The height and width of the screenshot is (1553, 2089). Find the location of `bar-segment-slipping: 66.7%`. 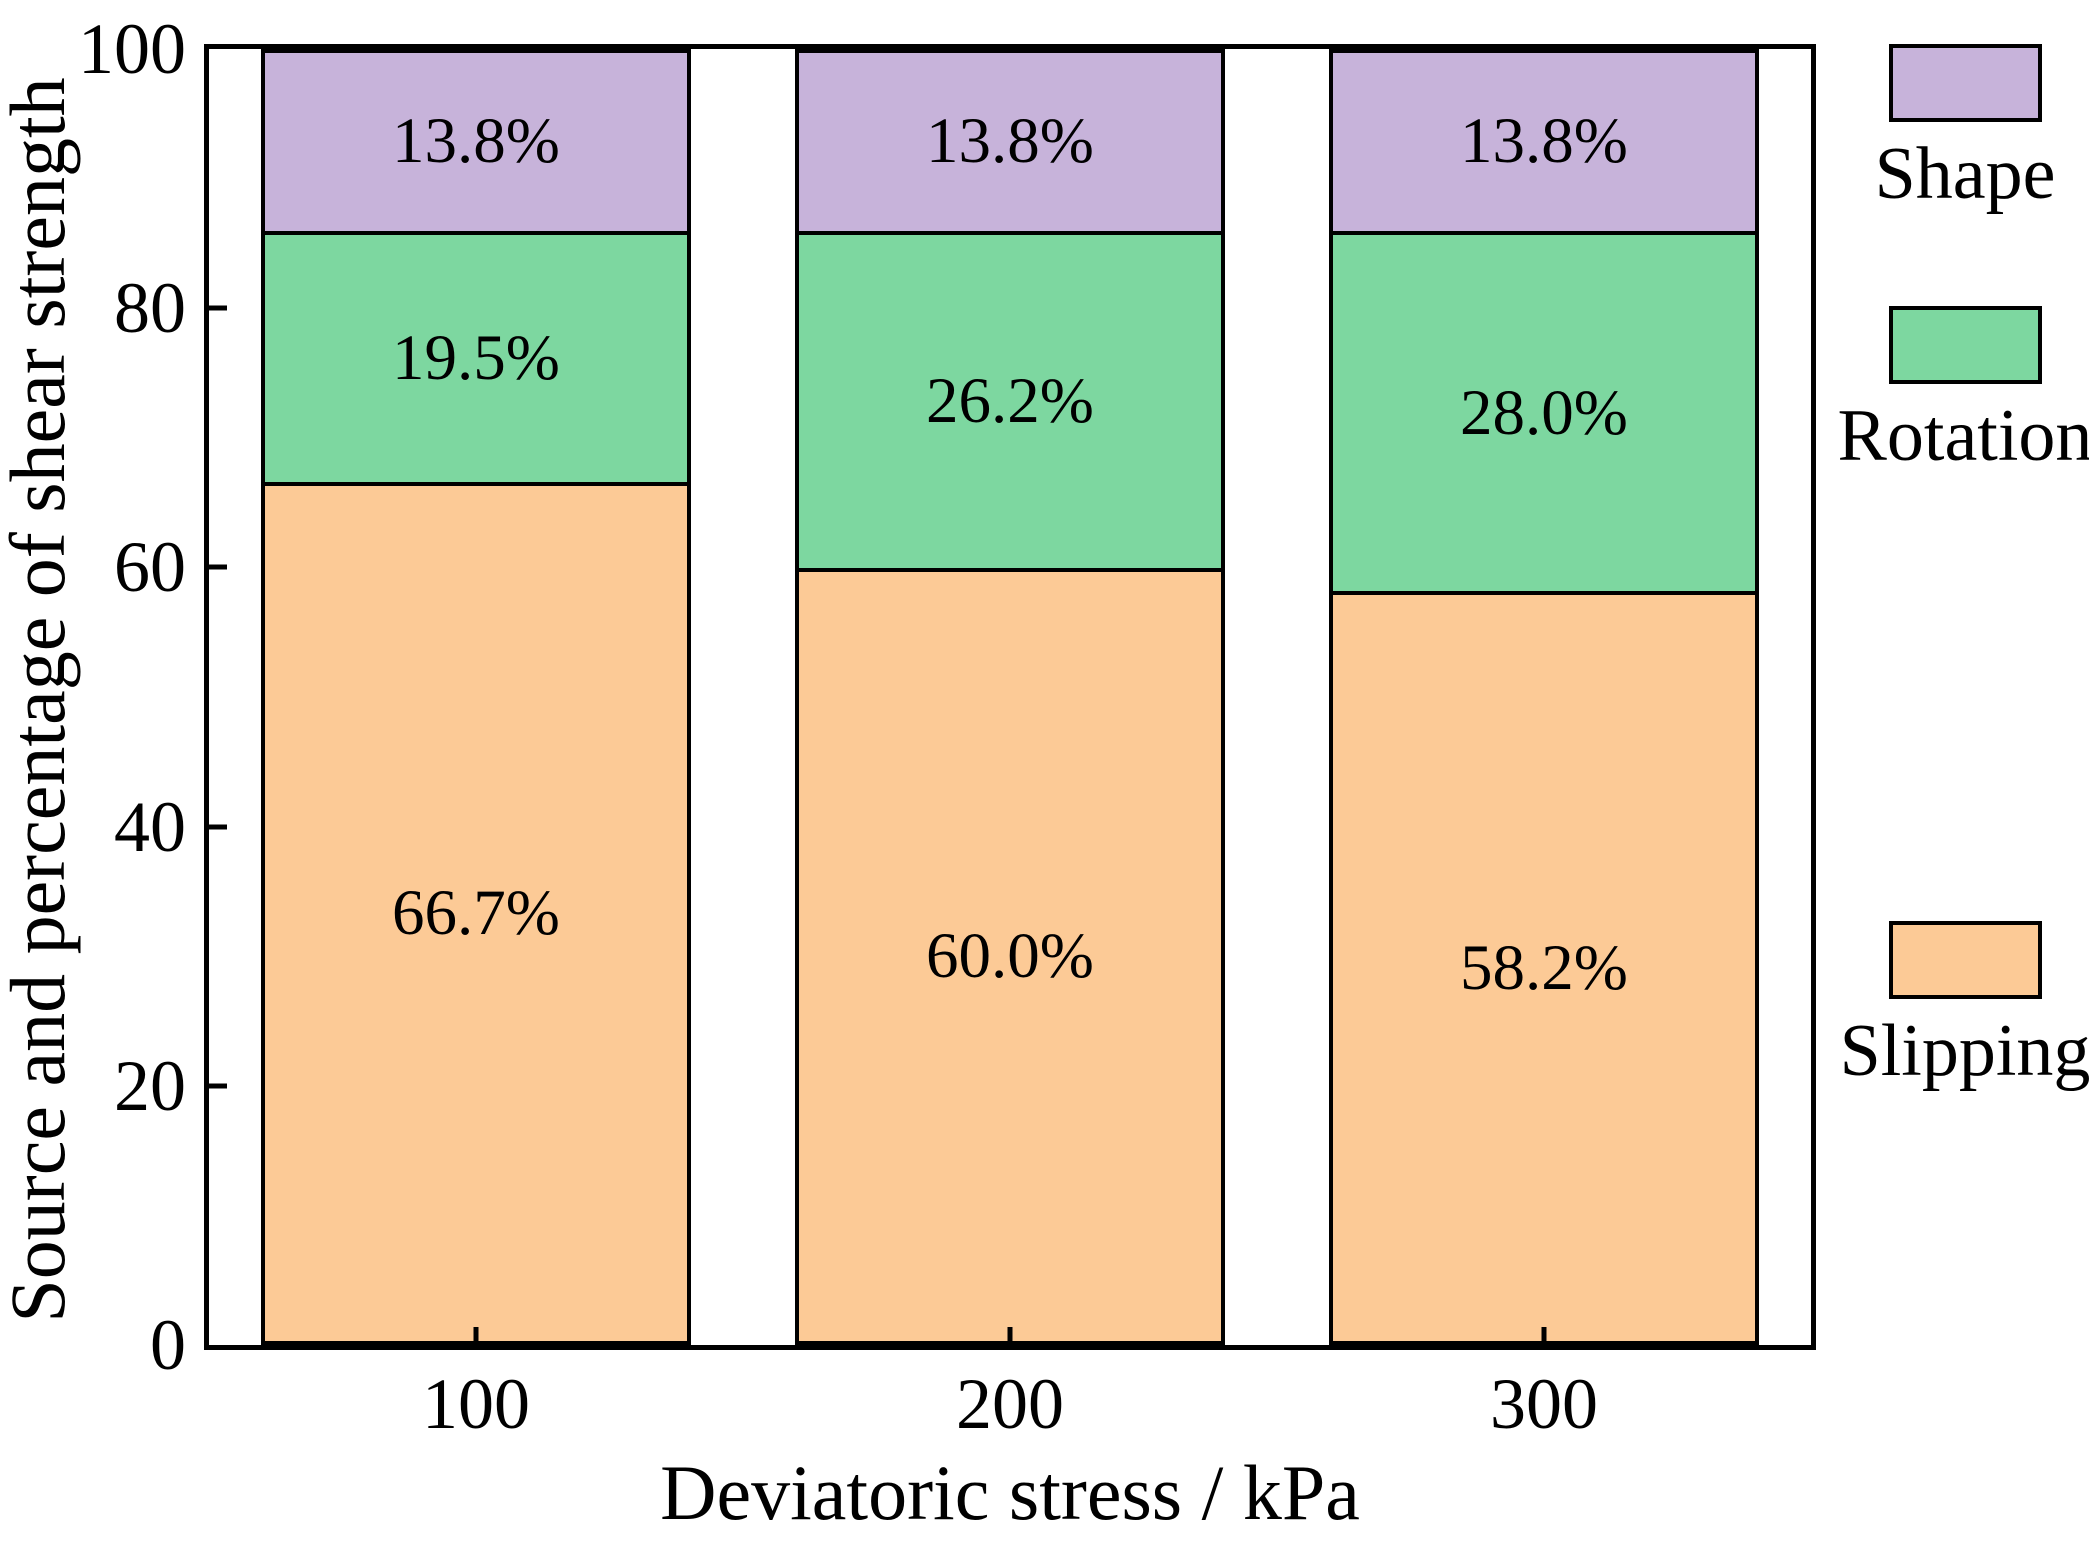

bar-segment-slipping: 66.7% is located at coordinates (476, 911).